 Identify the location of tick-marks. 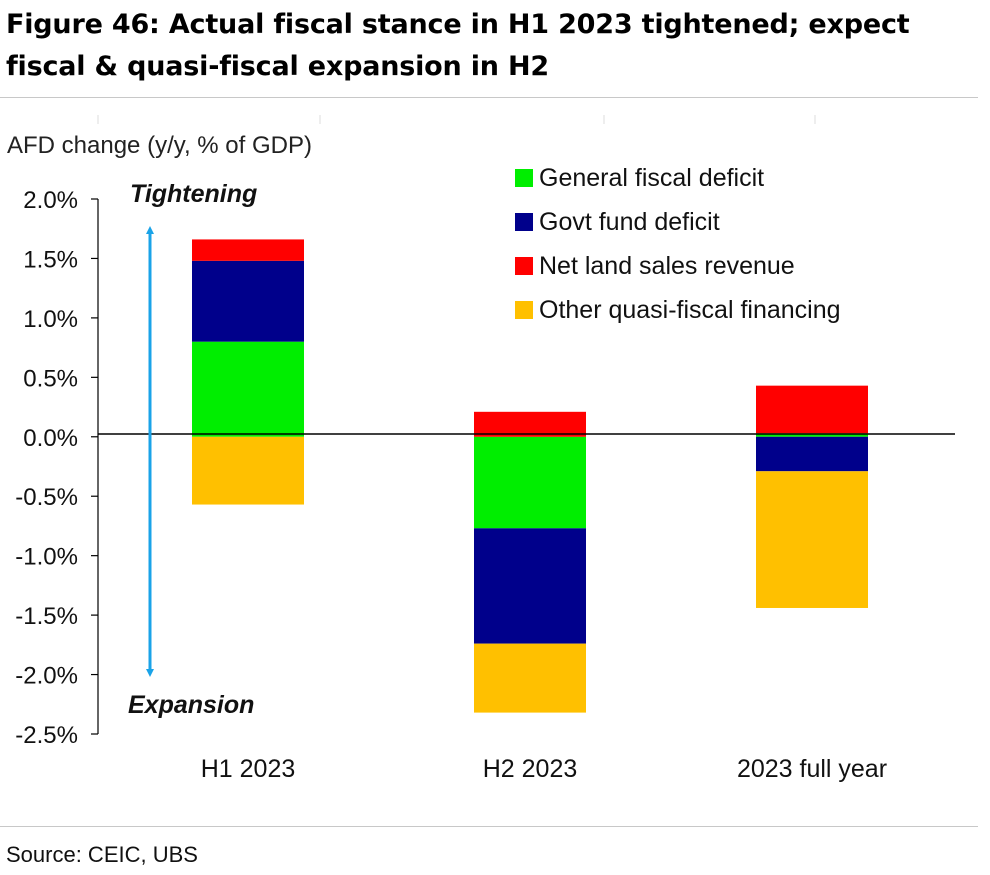
(94, 466).